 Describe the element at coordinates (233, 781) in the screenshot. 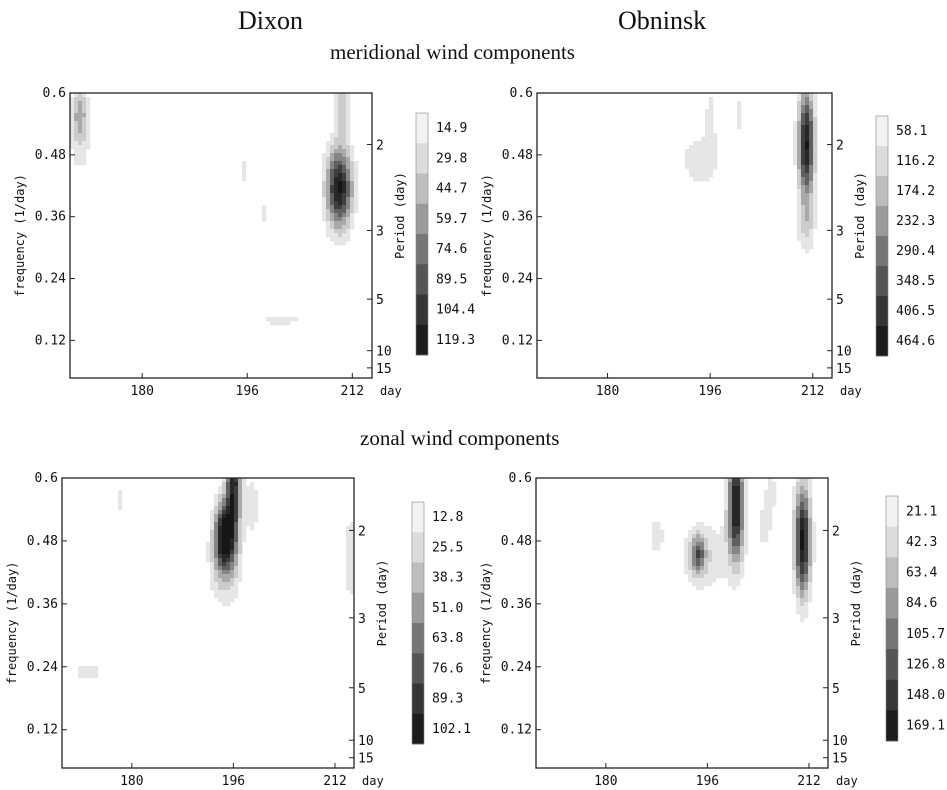

I see `panel-dixon-zonal-xtick-label: 196` at that location.